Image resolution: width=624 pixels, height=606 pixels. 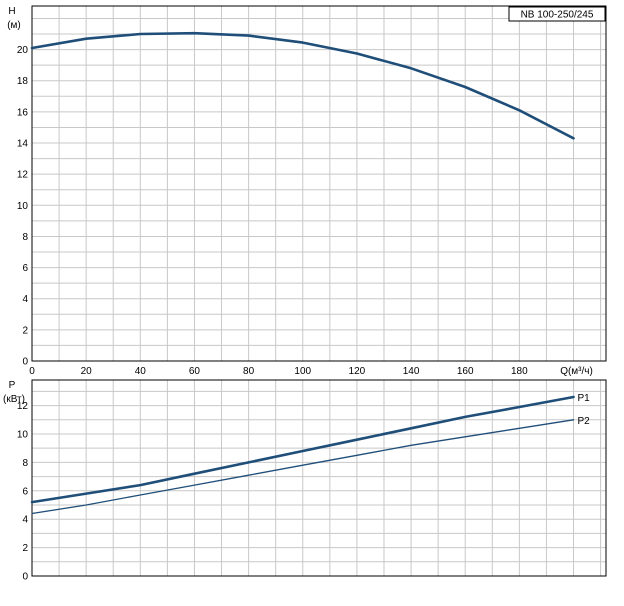 I want to click on x-tick-label: 120, so click(x=357, y=371).